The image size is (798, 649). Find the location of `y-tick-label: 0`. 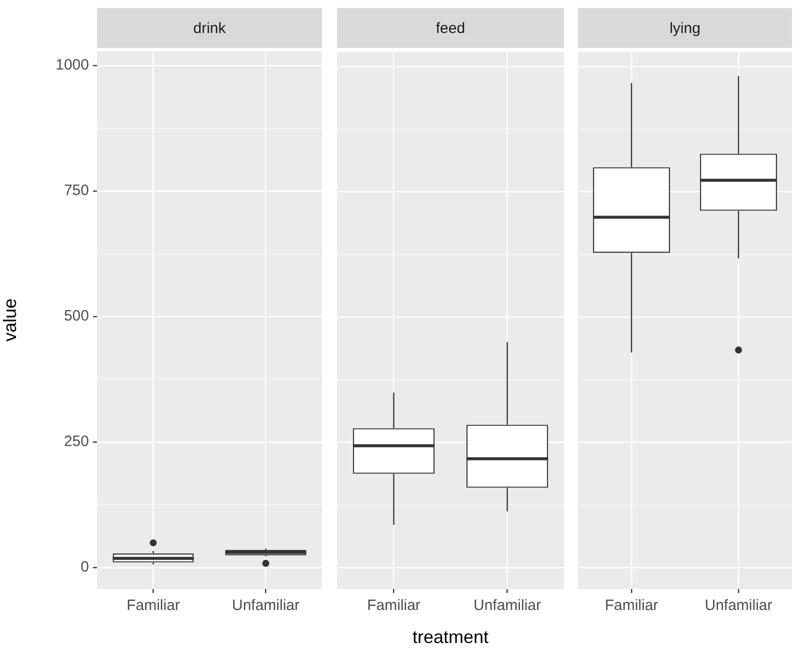

y-tick-label: 0 is located at coordinates (84, 567).